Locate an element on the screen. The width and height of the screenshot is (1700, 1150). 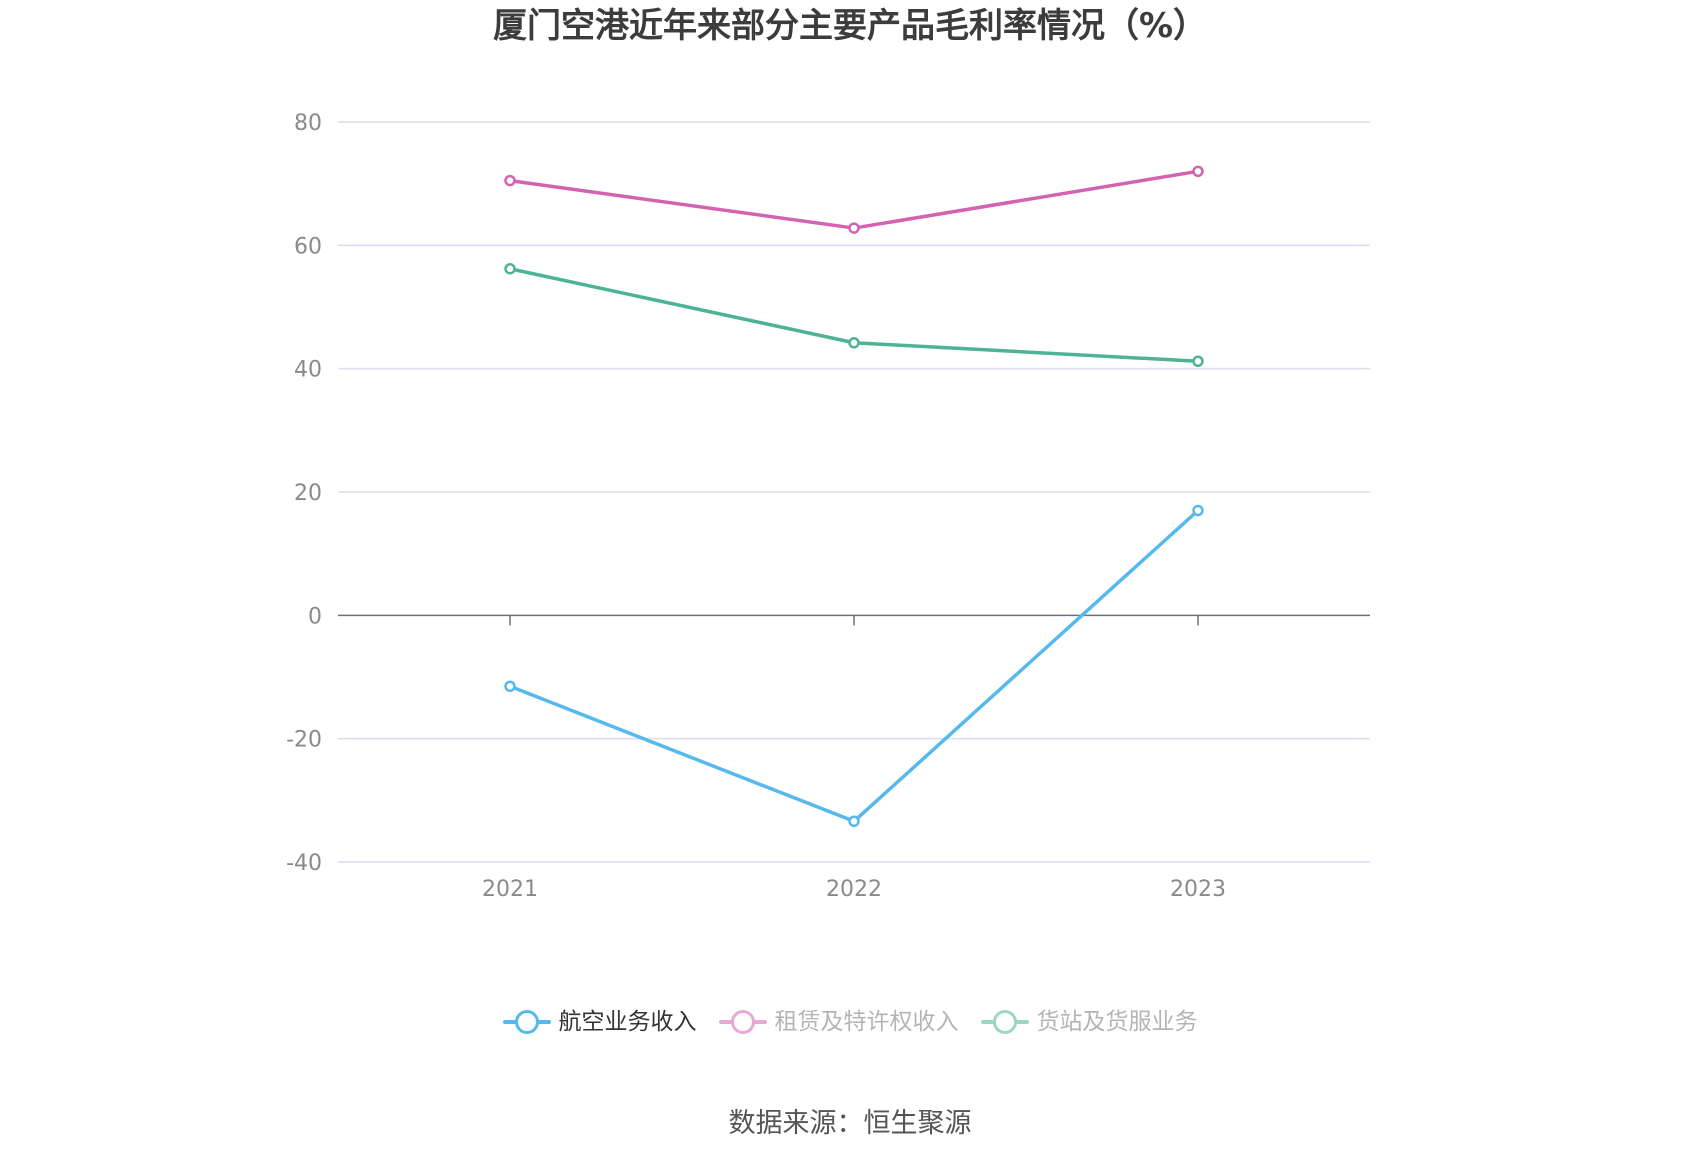
data-source-note: 数据来源：恒生聚源 is located at coordinates (850, 1123).